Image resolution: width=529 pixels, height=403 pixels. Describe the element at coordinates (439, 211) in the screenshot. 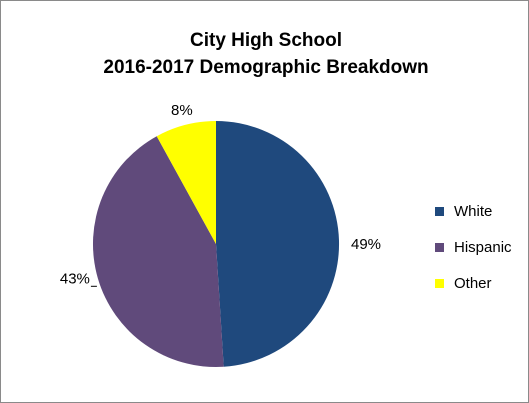

I see `legend-swatch-white` at that location.